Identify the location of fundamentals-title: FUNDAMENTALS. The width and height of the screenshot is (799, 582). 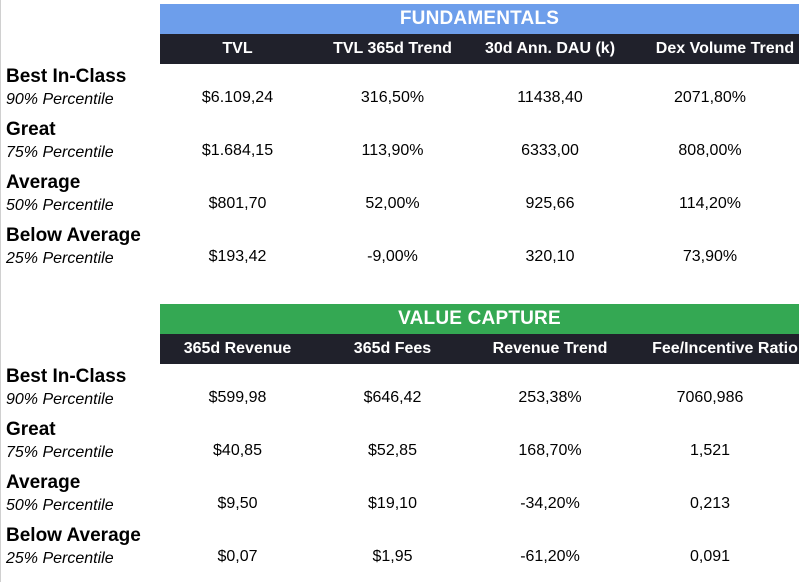
(479, 19).